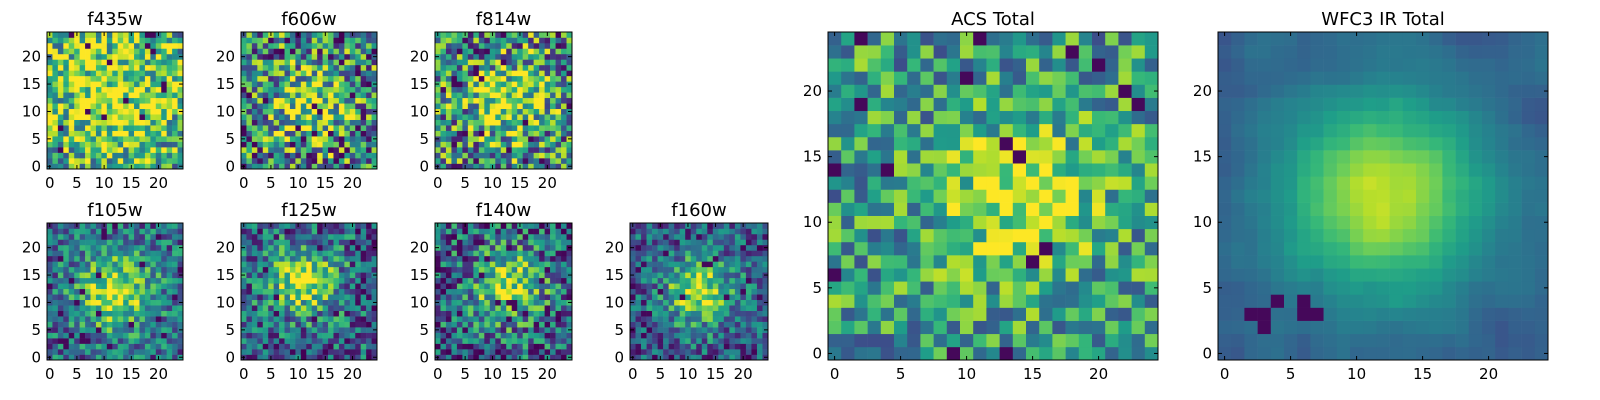 This screenshot has height=400, width=1600. What do you see at coordinates (503, 210) in the screenshot?
I see `panel-title: f140w` at bounding box center [503, 210].